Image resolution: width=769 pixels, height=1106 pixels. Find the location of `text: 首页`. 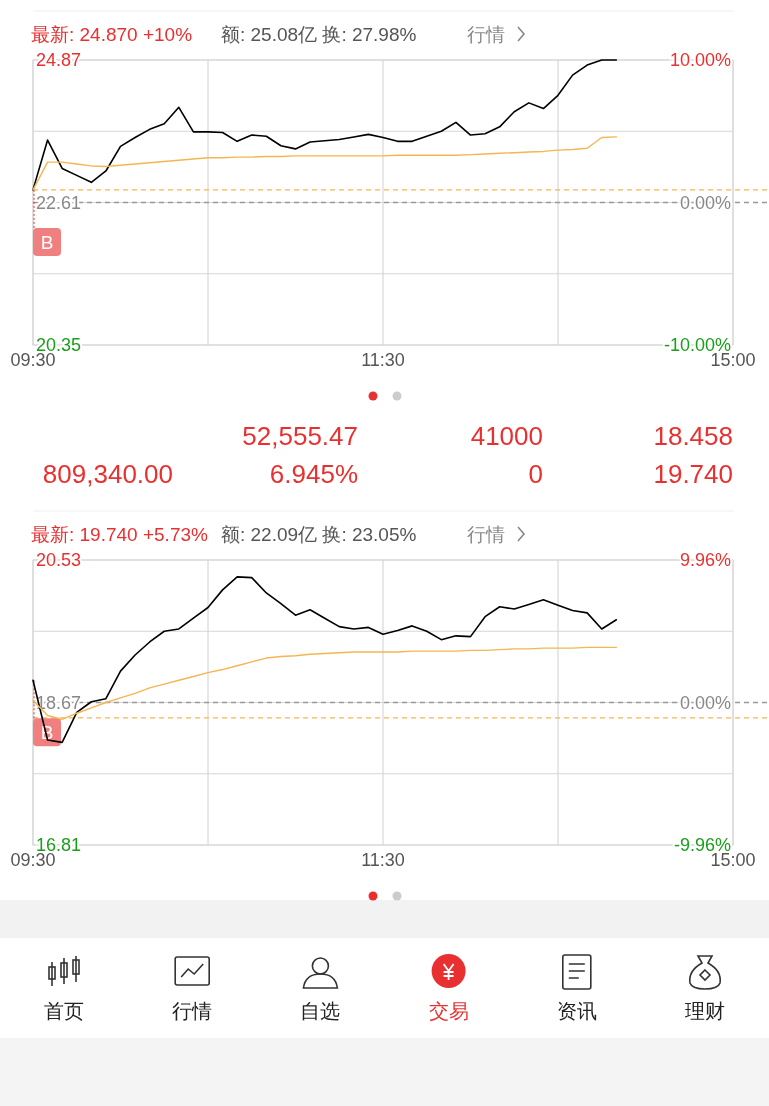

text: 首页 is located at coordinates (64, 1011).